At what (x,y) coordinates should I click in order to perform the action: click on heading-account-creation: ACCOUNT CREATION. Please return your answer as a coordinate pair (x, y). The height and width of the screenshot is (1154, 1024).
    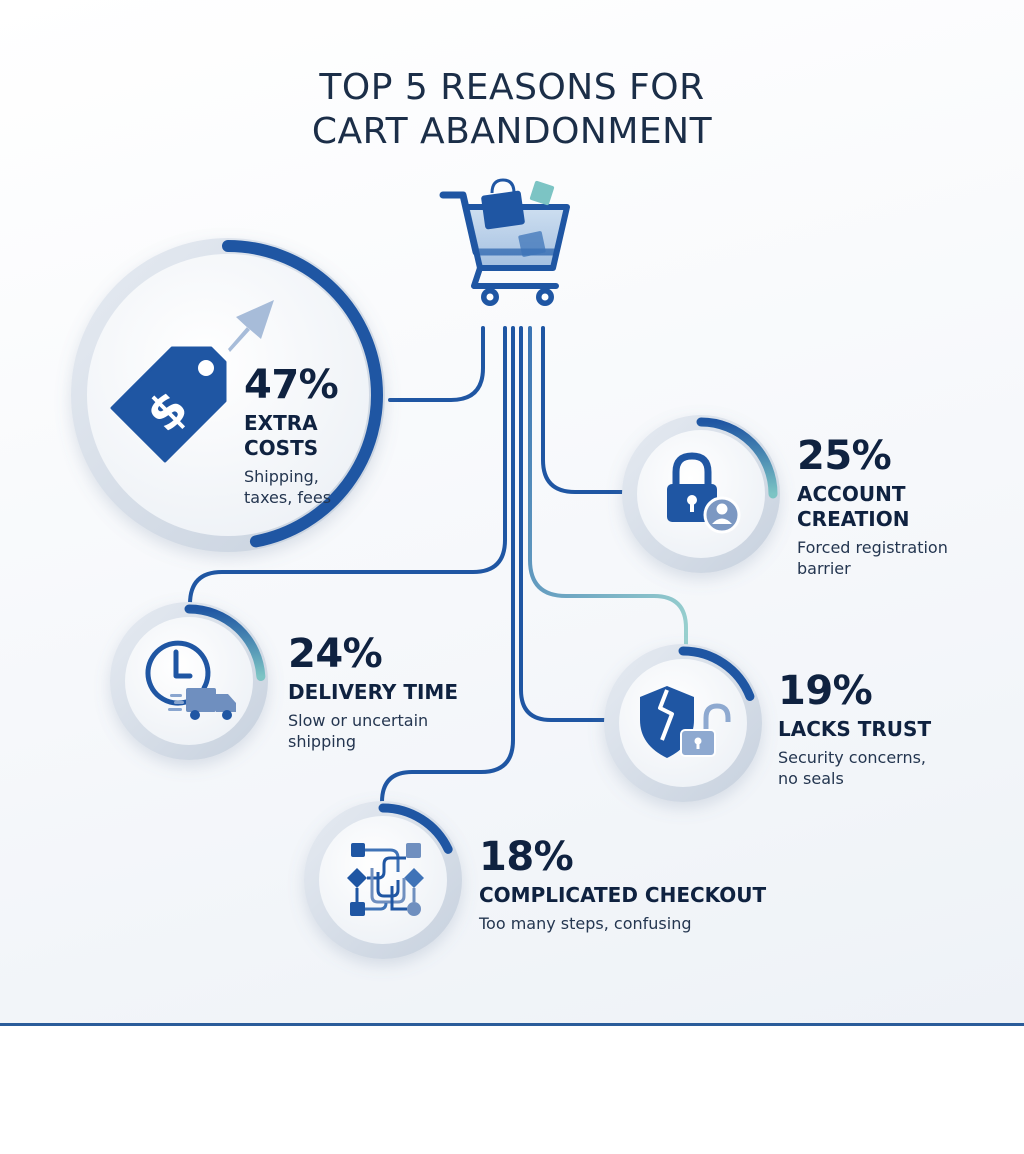
    Looking at the image, I should click on (872, 507).